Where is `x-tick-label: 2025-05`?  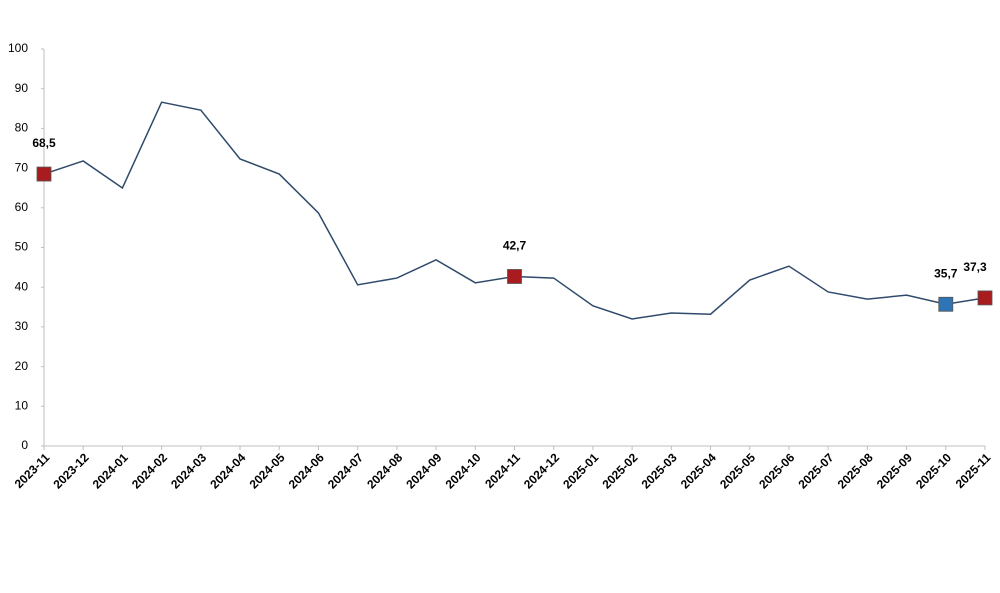 x-tick-label: 2025-05 is located at coordinates (737, 470).